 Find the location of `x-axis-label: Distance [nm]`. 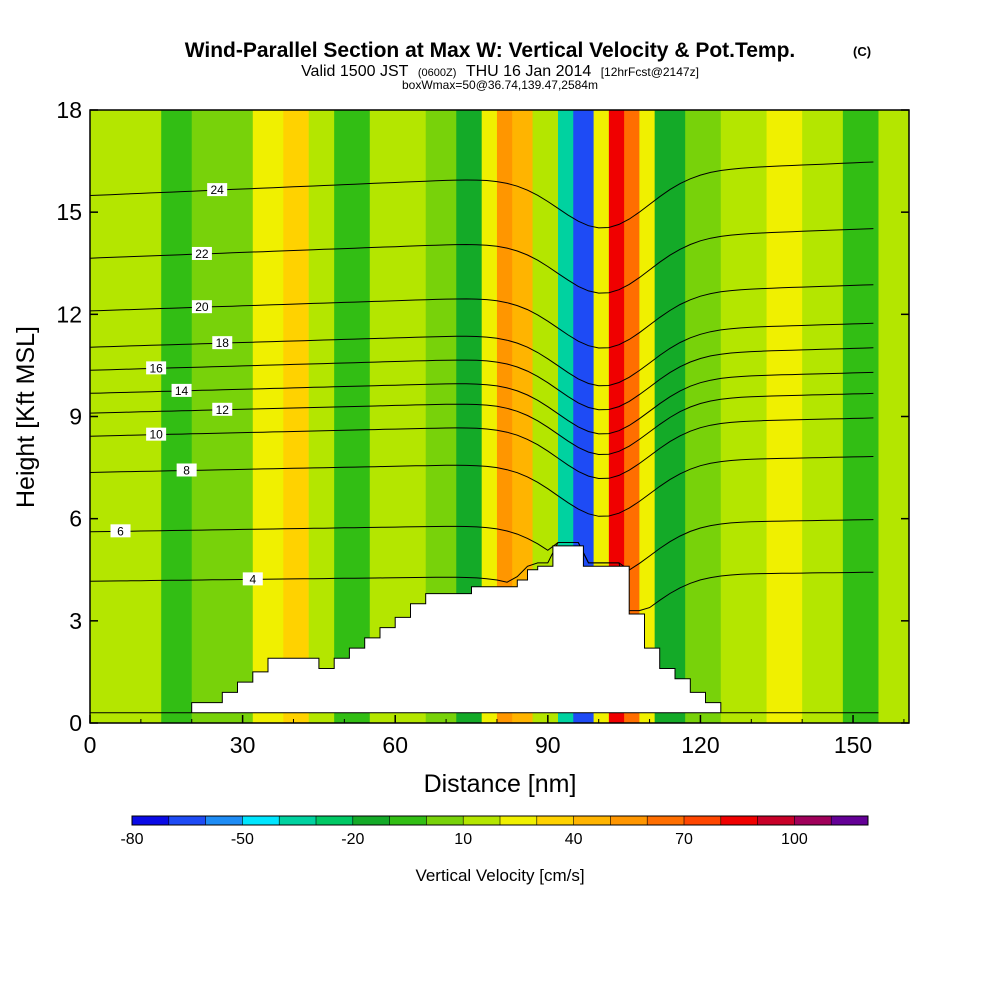

x-axis-label: Distance [nm] is located at coordinates (500, 784).